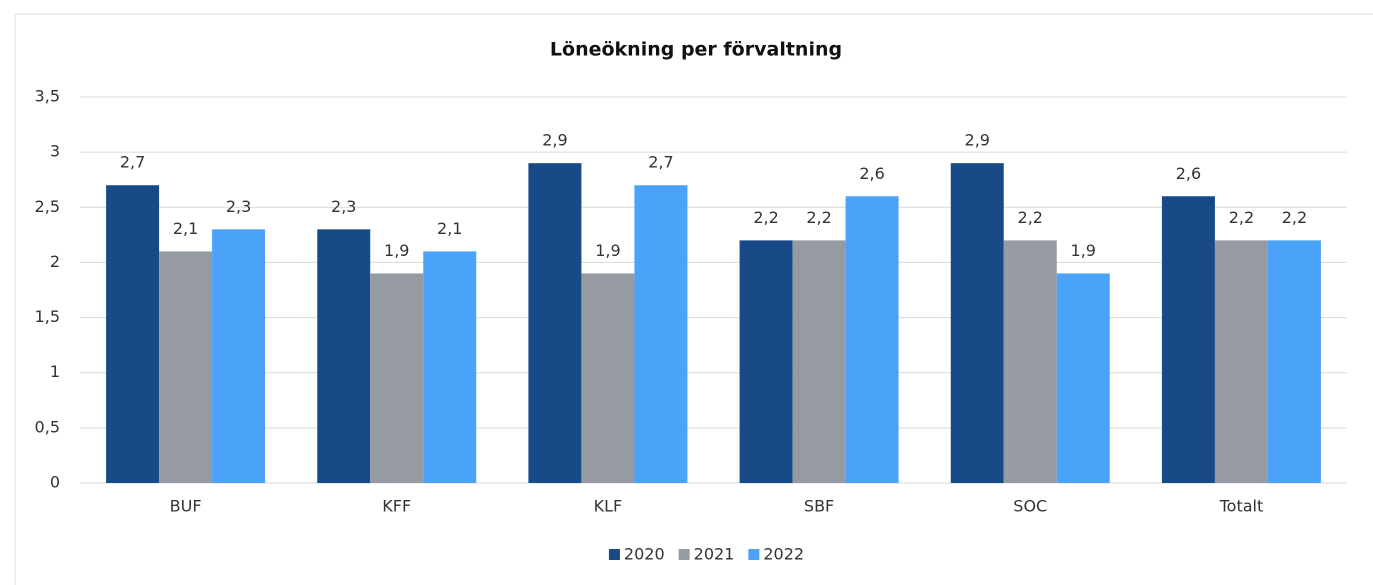 This screenshot has width=1373, height=585. Describe the element at coordinates (783, 554) in the screenshot. I see `legend-label: 2022` at that location.